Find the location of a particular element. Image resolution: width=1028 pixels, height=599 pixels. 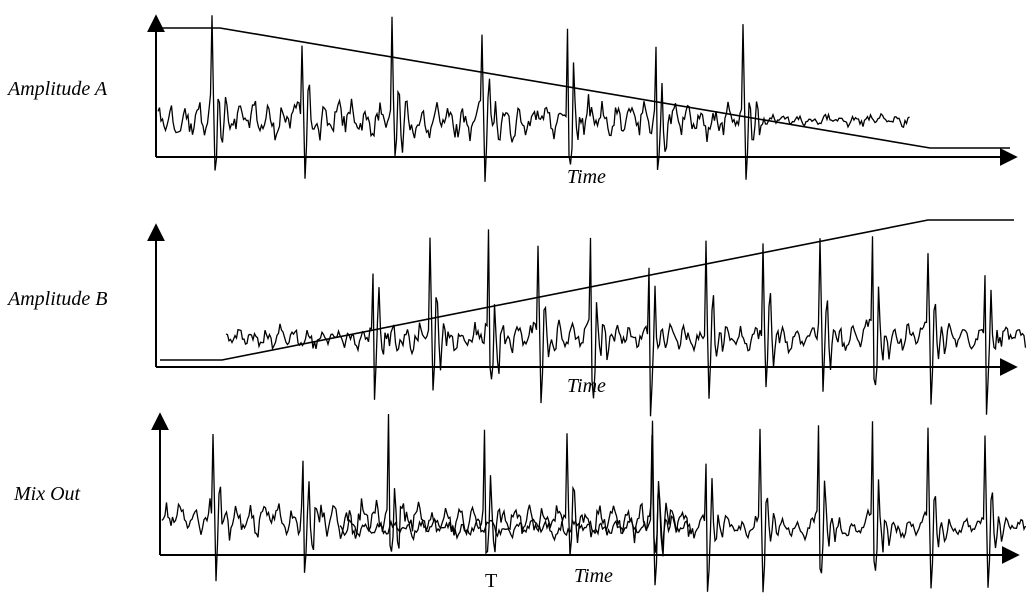

time-marker-label: T is located at coordinates (491, 581).